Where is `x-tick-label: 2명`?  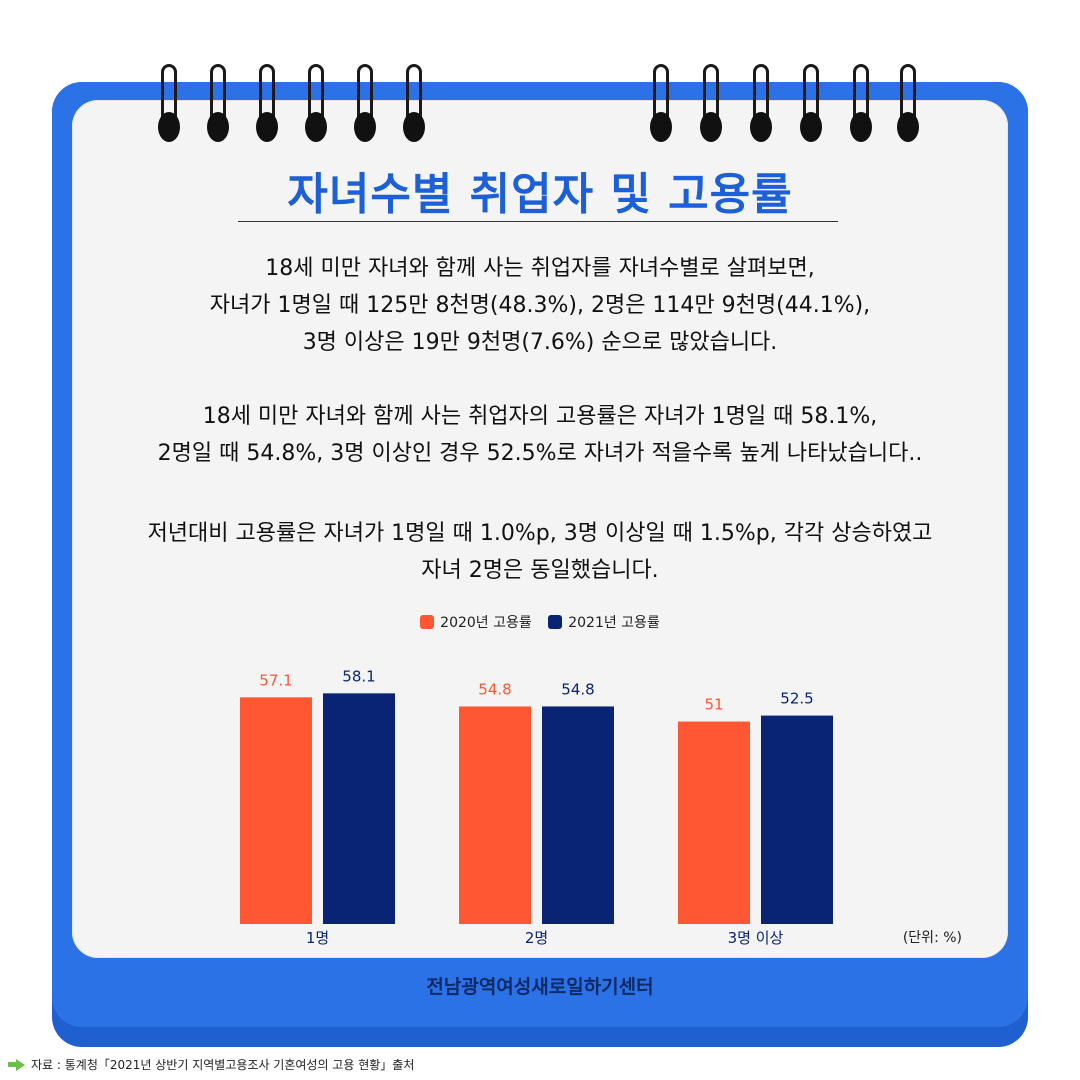 x-tick-label: 2명 is located at coordinates (536, 938).